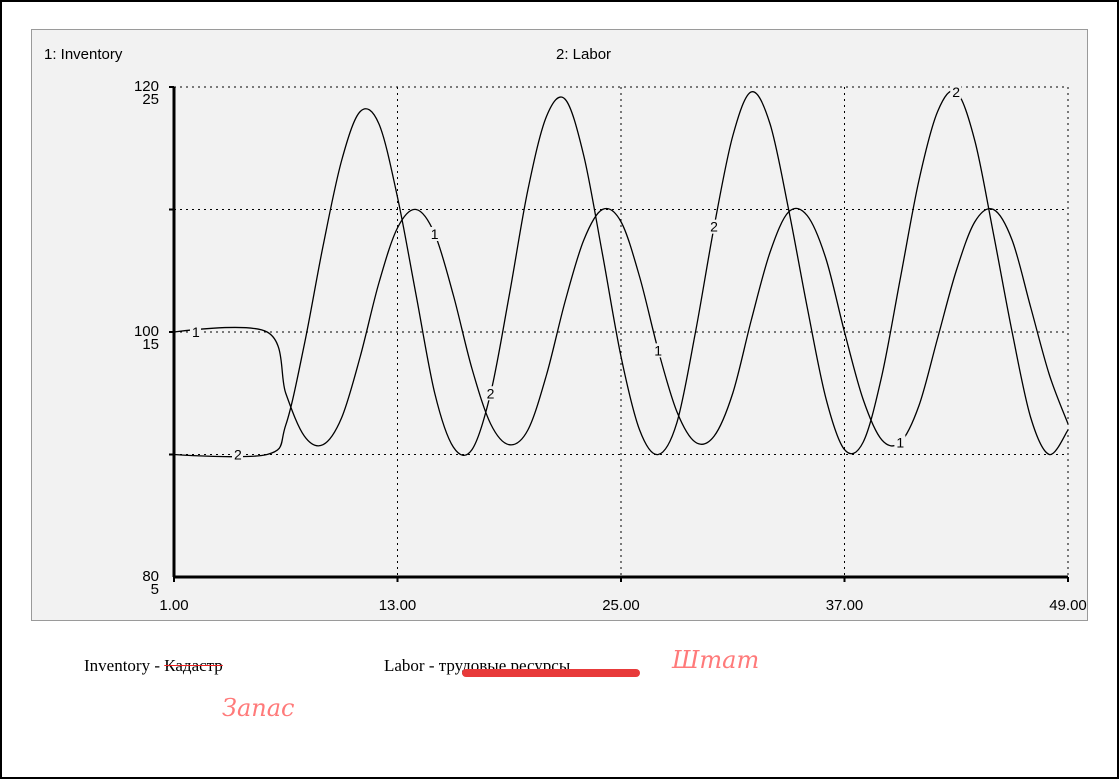 The image size is (1119, 779). Describe the element at coordinates (411, 665) in the screenshot. I see `labor-note-label: Labor -` at that location.